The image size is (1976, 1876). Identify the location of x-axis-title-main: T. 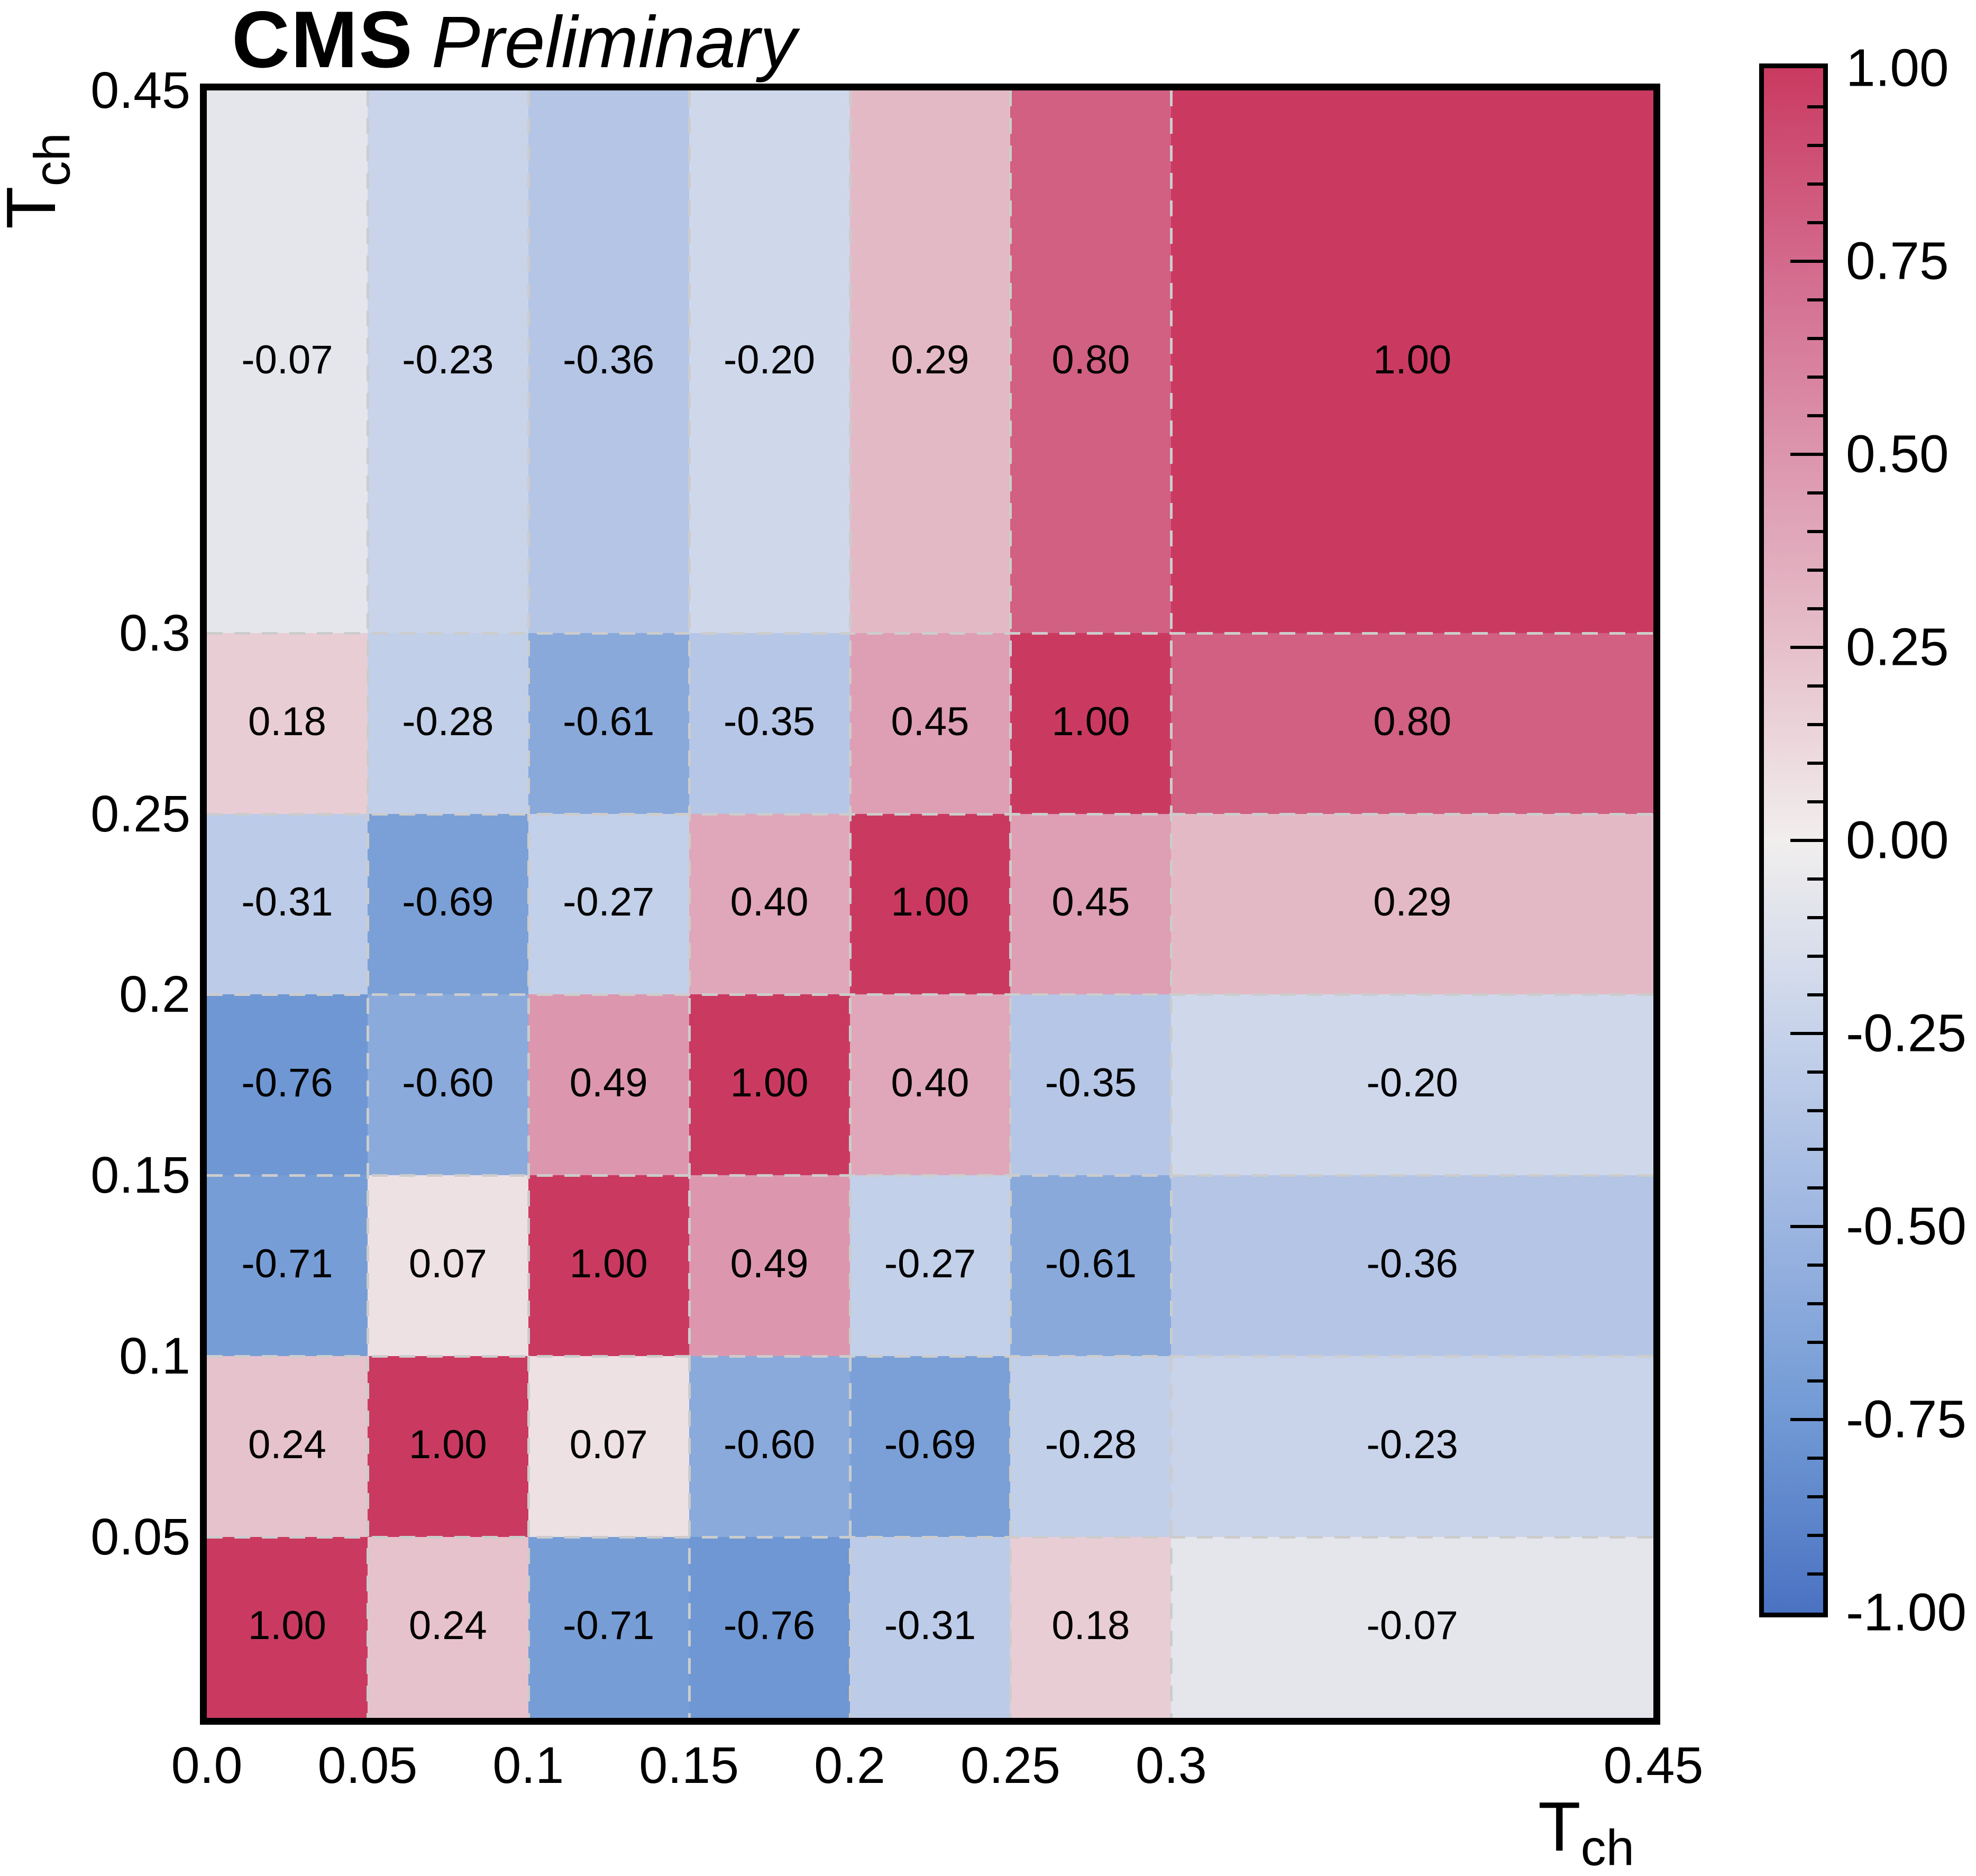
(1559, 1826).